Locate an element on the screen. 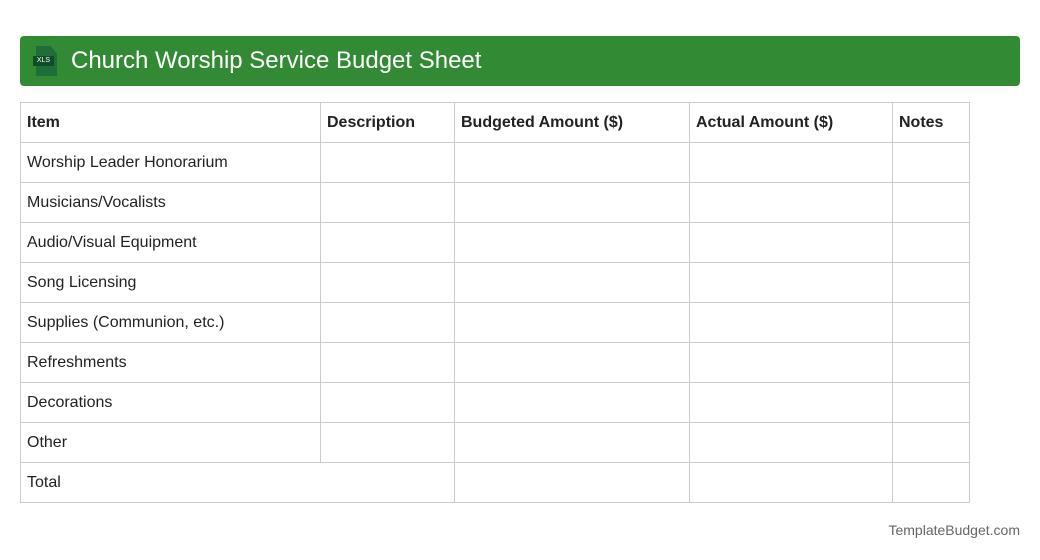 Image resolution: width=1040 pixels, height=560 pixels. table-row: Refreshments is located at coordinates (495, 362).